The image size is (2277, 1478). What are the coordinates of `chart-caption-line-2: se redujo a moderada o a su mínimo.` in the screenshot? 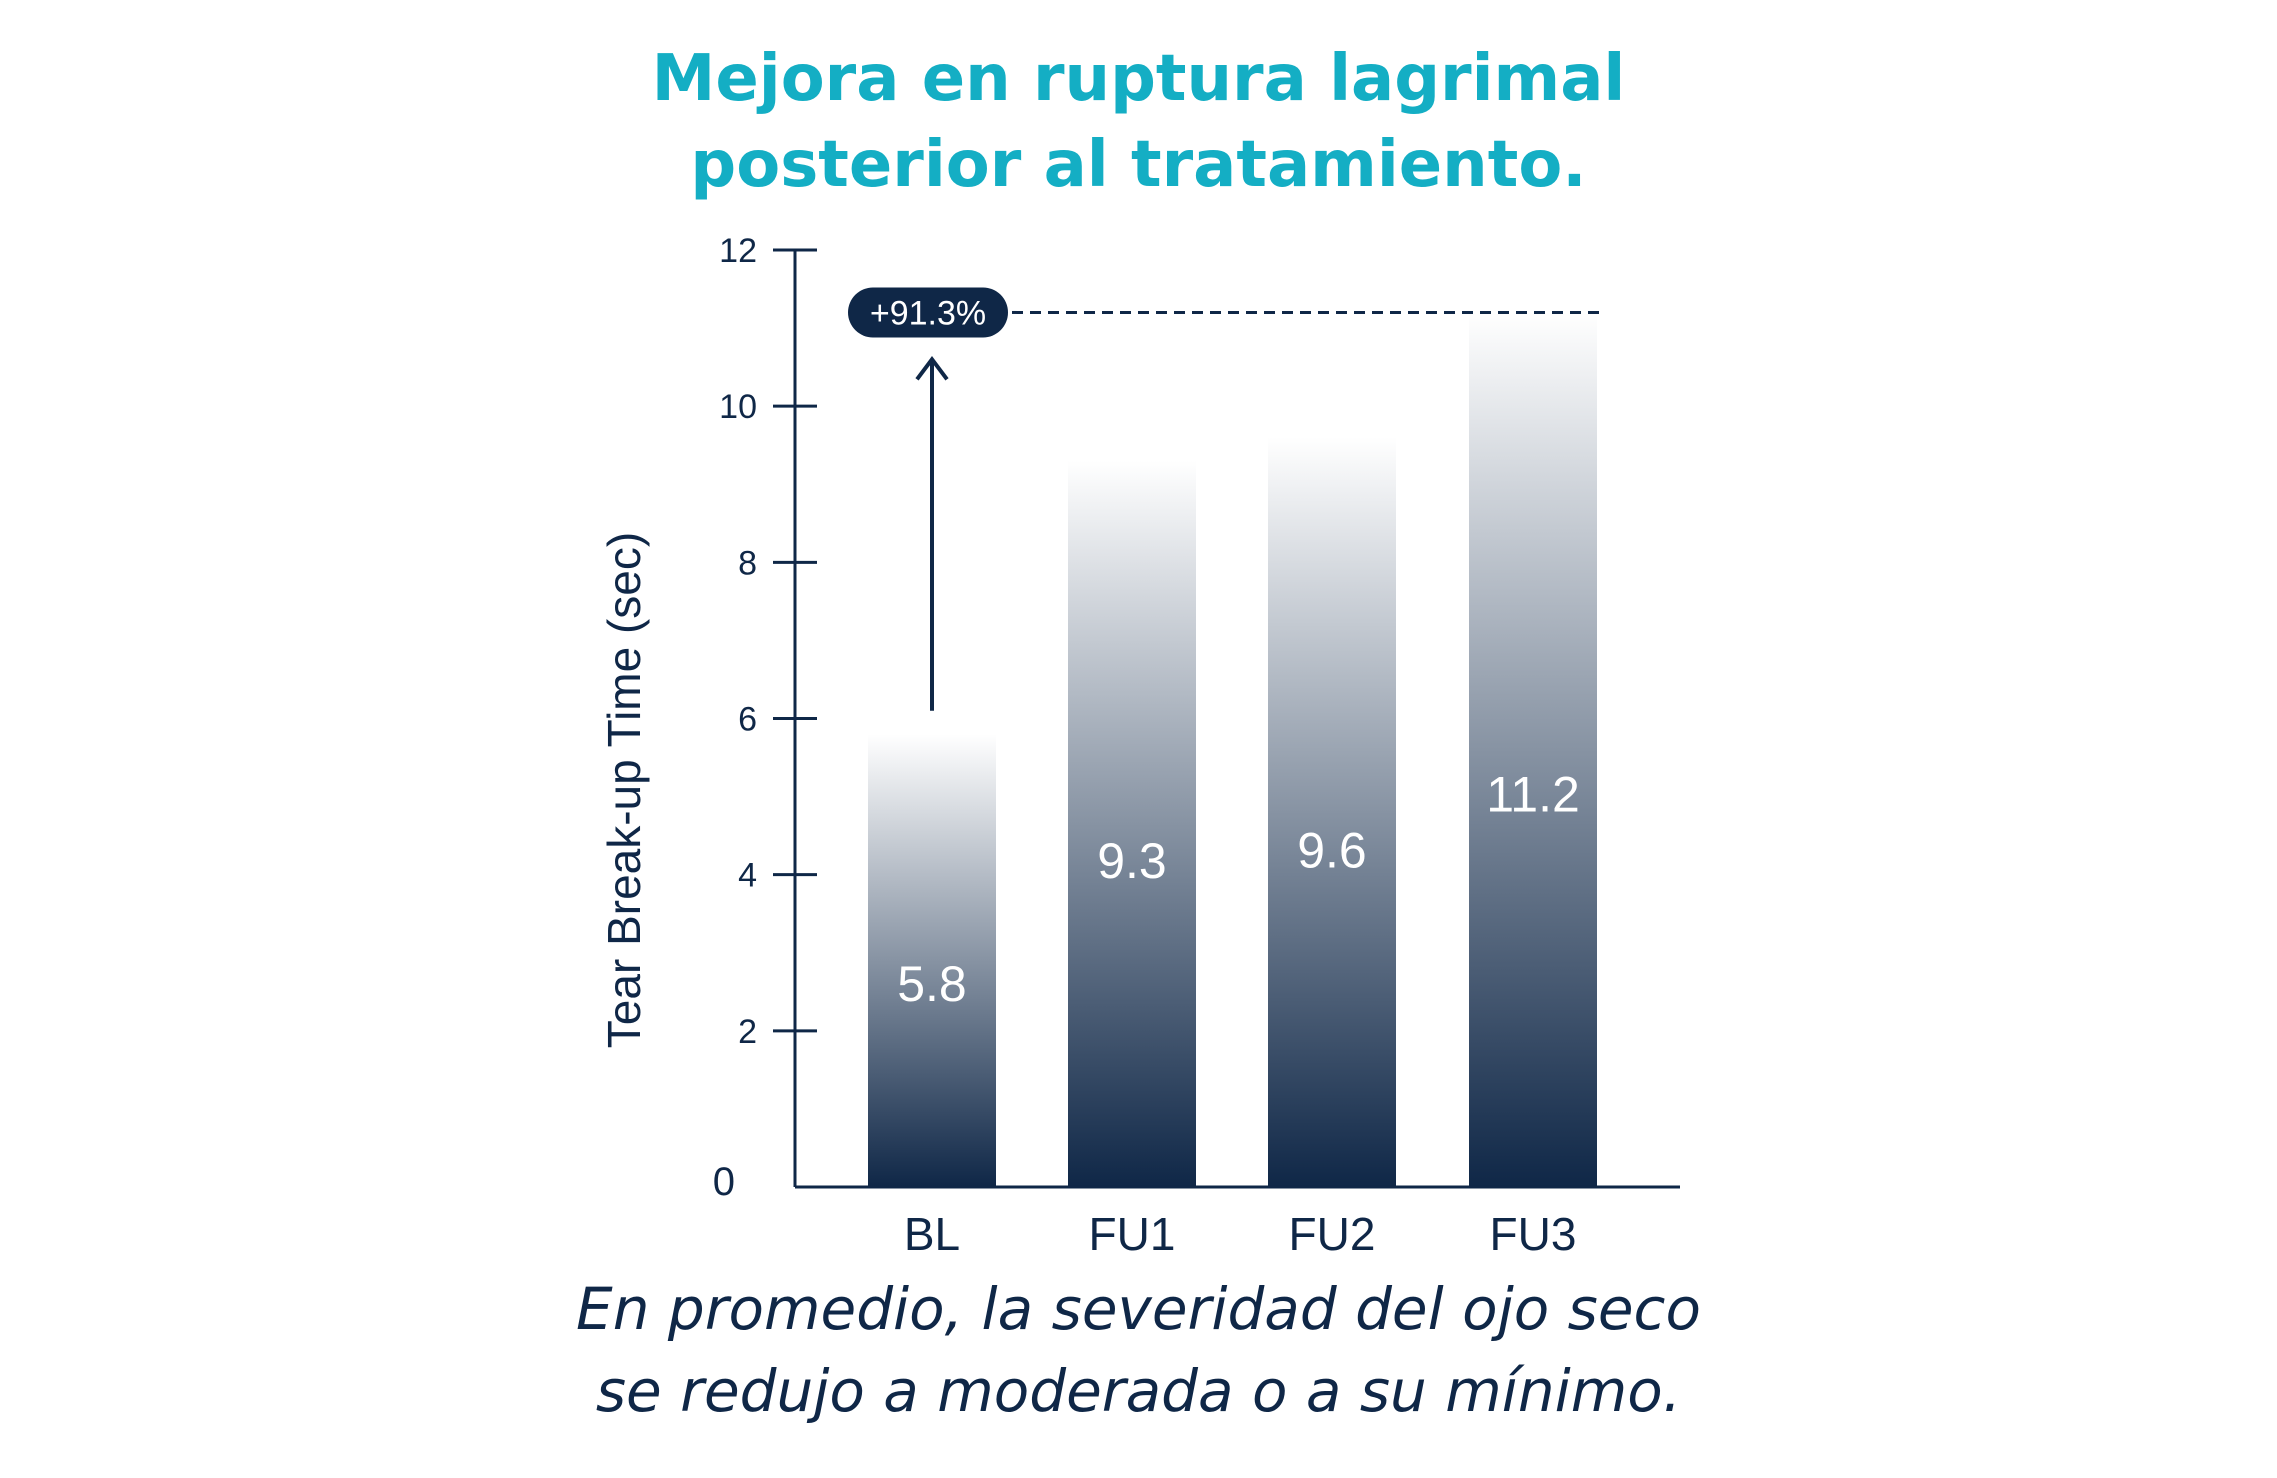 It's located at (1138, 1391).